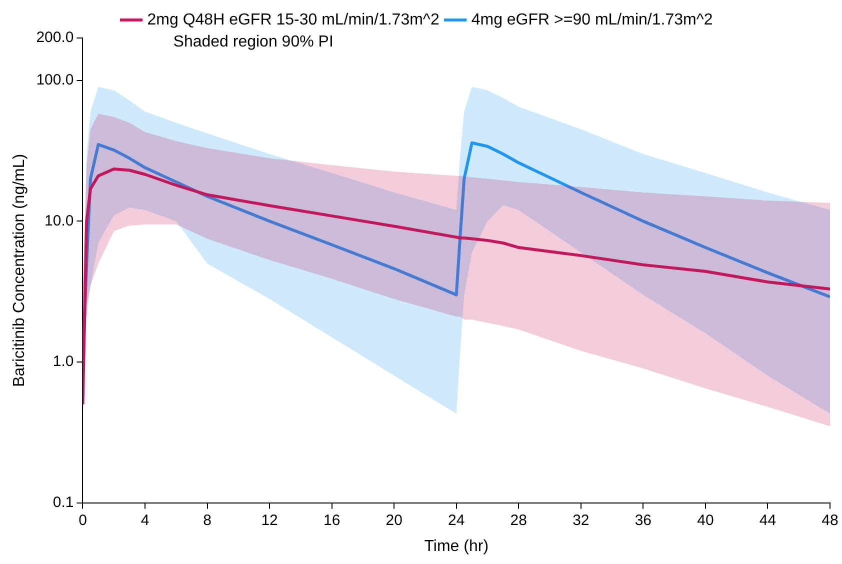  I want to click on legend-label: 2mg Q48H eGFR 15-30 mL/min/1.73m^2, so click(293, 19).